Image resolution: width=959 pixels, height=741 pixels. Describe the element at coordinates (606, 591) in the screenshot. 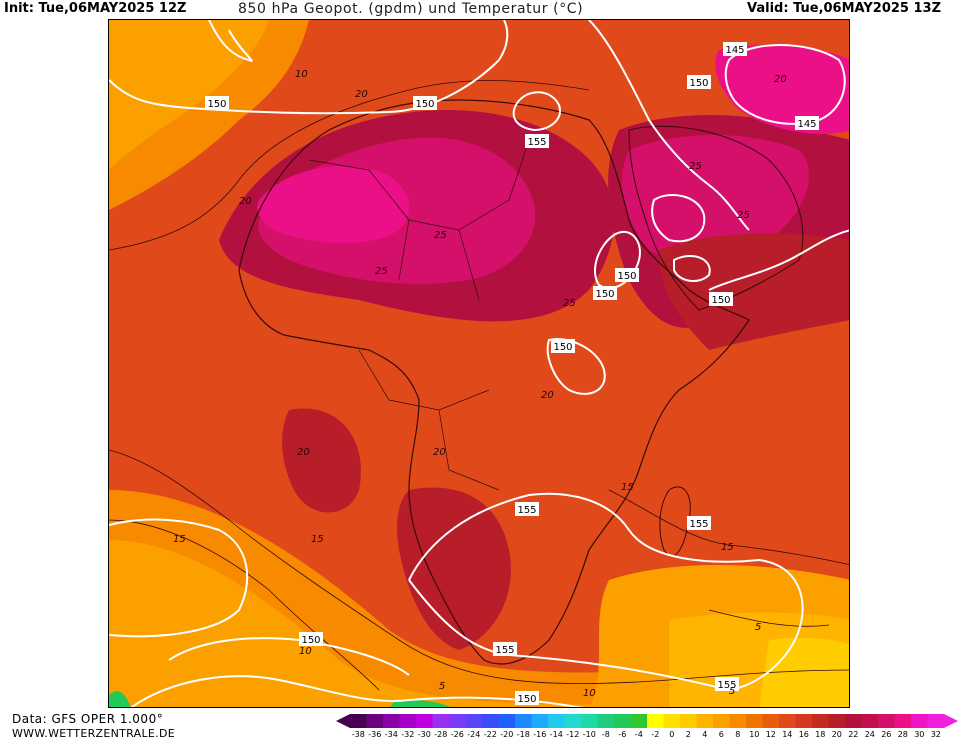

I see `geopotential-155-south` at that location.